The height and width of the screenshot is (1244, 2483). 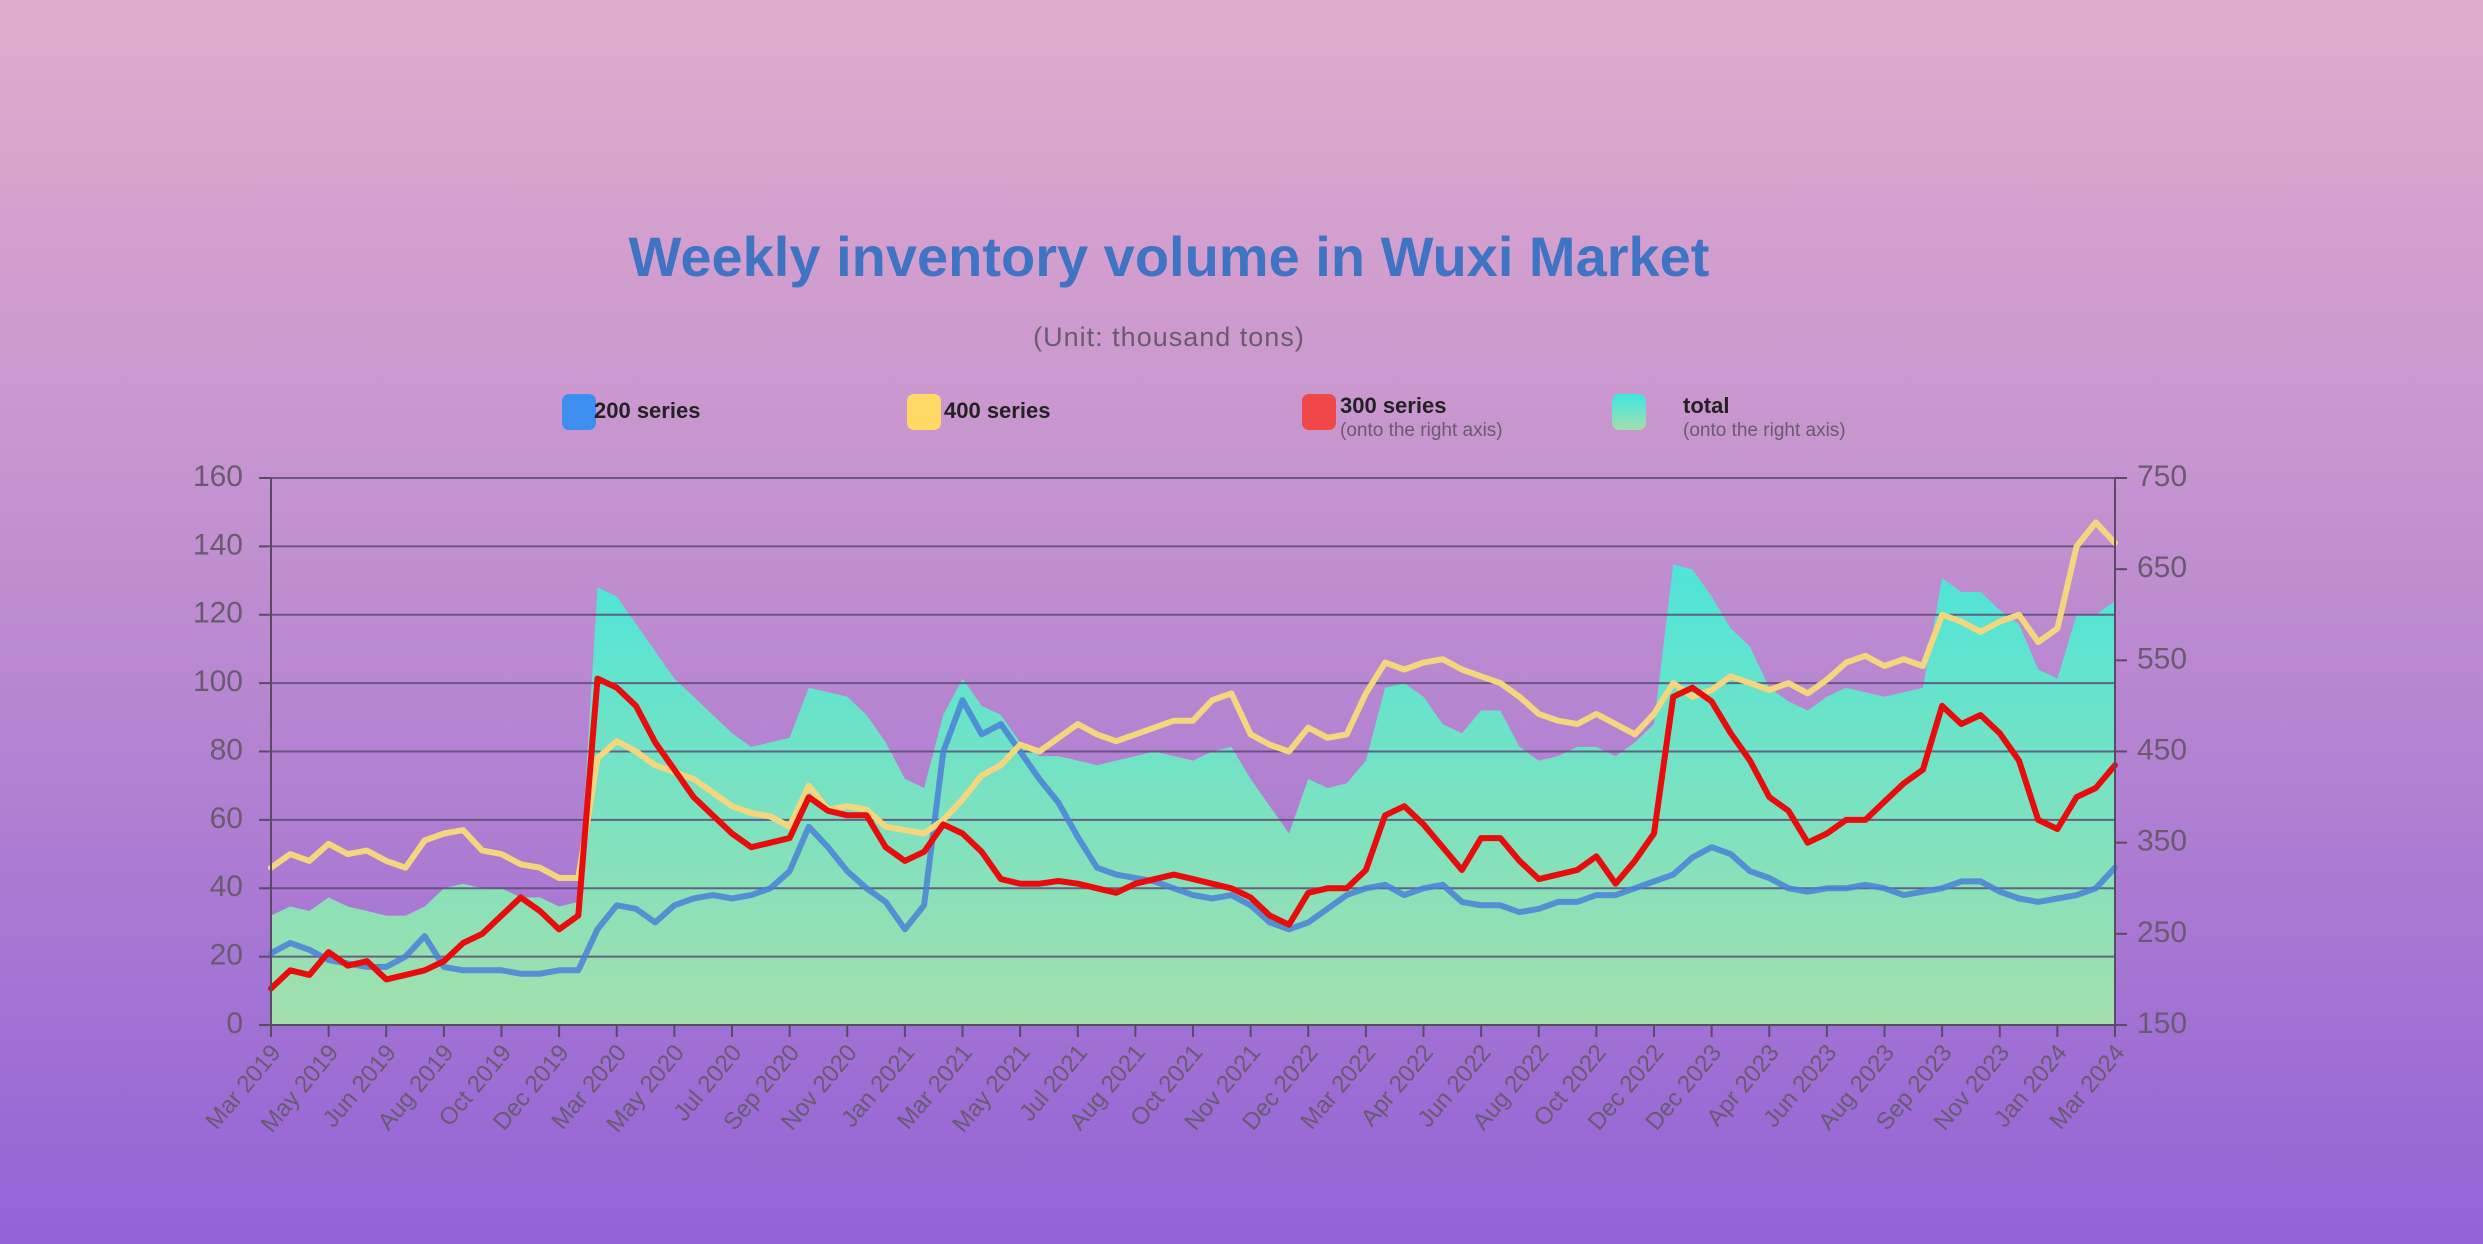 I want to click on y-tick-label: 40, so click(x=226, y=886).